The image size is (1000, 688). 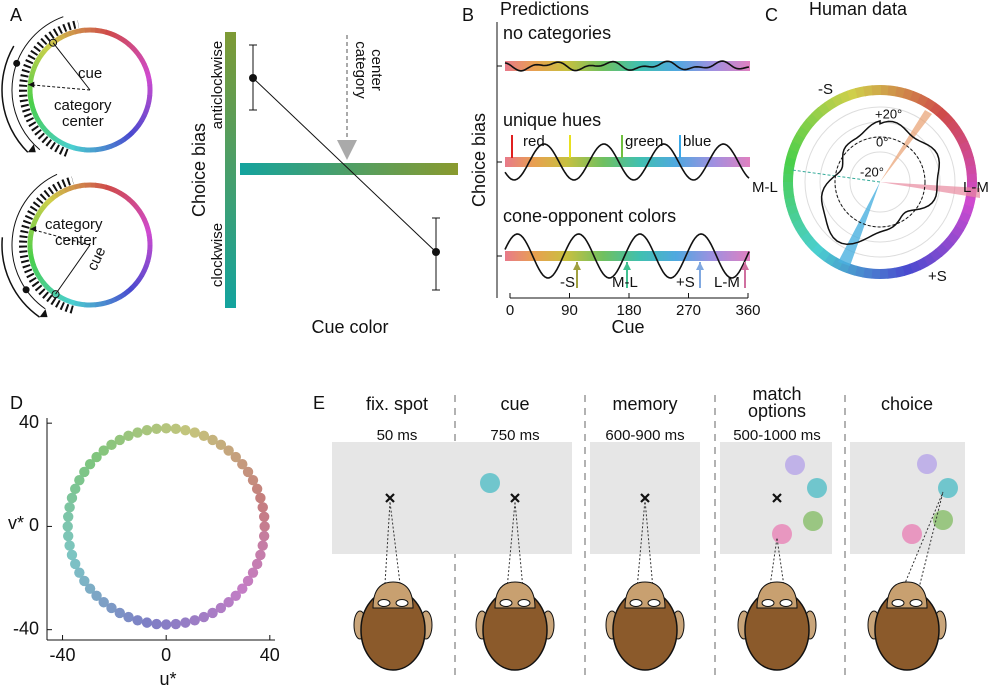 What do you see at coordinates (627, 162) in the screenshot?
I see `prediction-curve` at bounding box center [627, 162].